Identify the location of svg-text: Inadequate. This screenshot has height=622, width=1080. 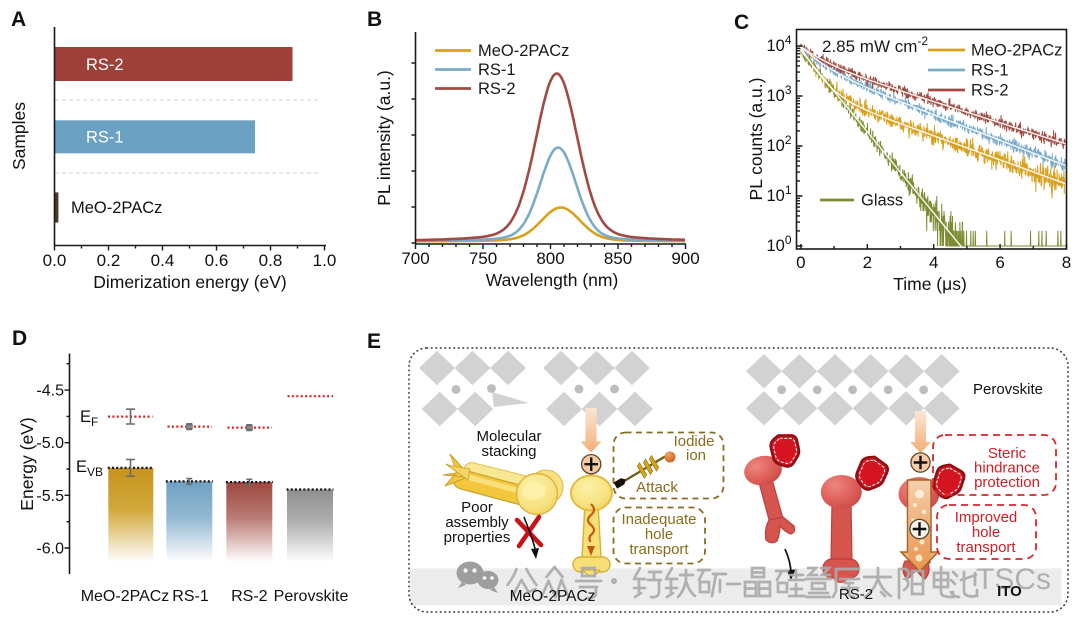
(658, 519).